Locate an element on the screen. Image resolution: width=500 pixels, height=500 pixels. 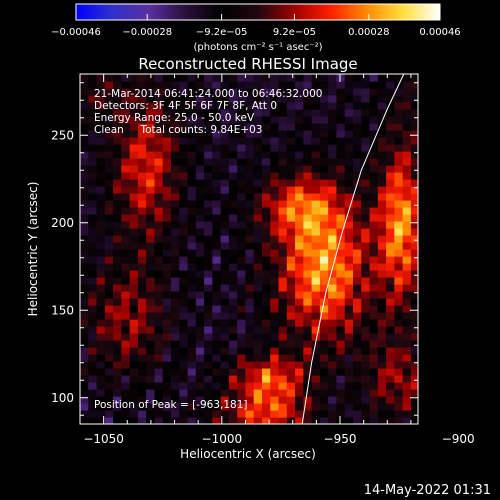
annotation-energy-range: Energy Range: 25.0 - 50.0 keV is located at coordinates (174, 118).